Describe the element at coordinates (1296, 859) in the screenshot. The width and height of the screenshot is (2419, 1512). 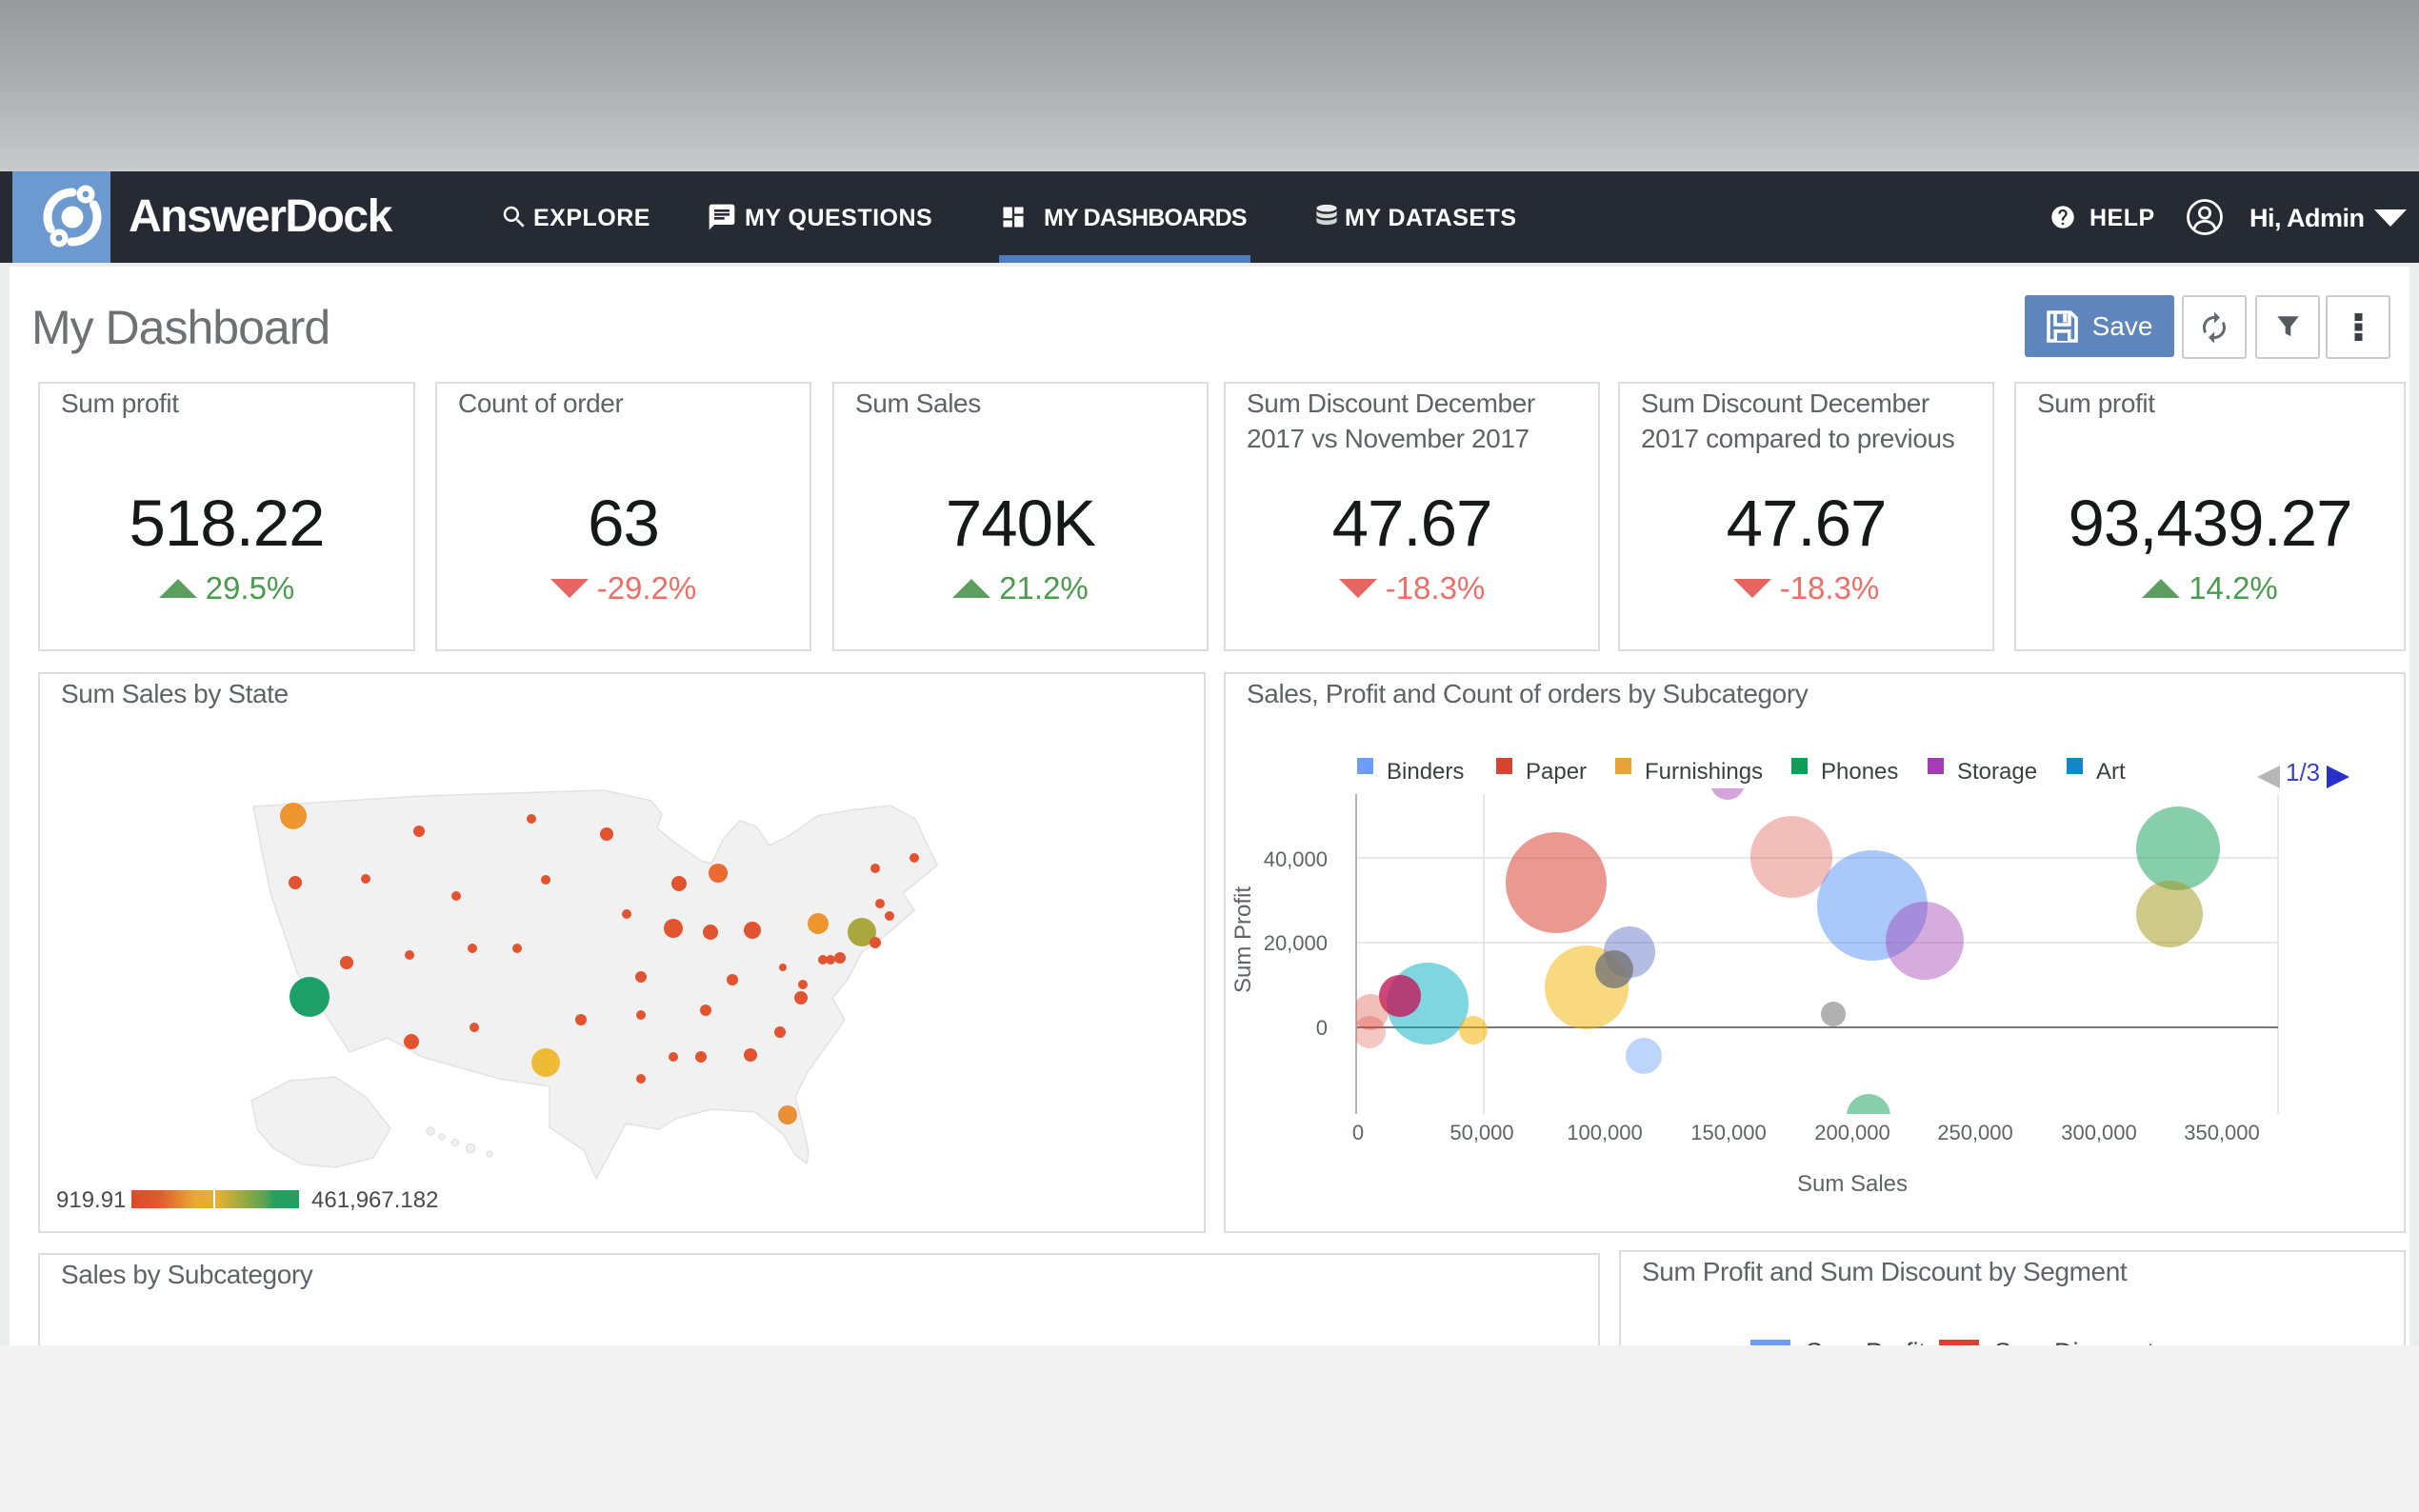
I see `svg-text: 40,000` at that location.